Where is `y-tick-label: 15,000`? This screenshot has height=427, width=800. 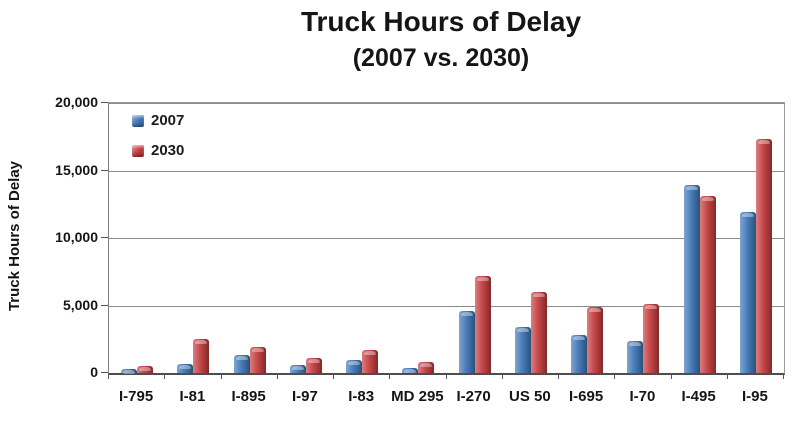
y-tick-label: 15,000 is located at coordinates (76, 169).